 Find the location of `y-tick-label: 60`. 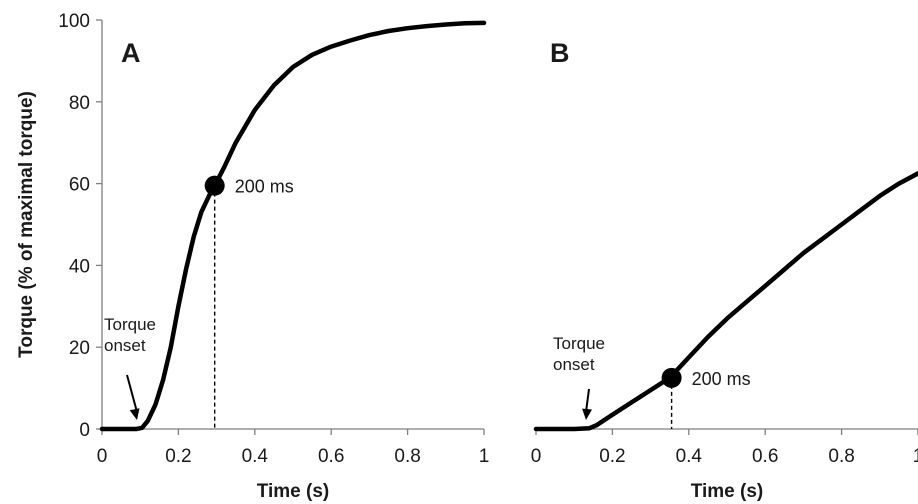

y-tick-label: 60 is located at coordinates (79, 185).